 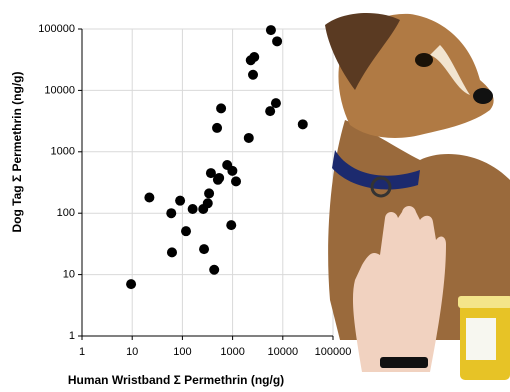 I want to click on jar-lid, so click(x=484, y=302).